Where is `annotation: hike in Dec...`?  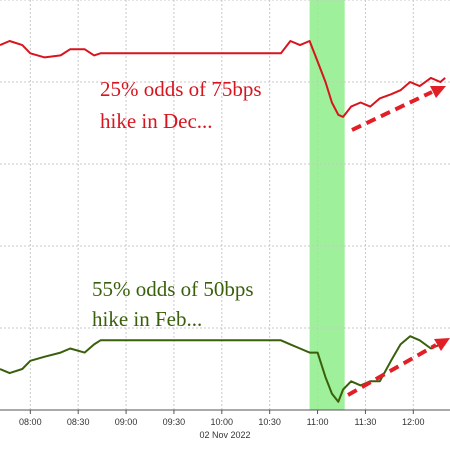 annotation: hike in Dec... is located at coordinates (156, 121).